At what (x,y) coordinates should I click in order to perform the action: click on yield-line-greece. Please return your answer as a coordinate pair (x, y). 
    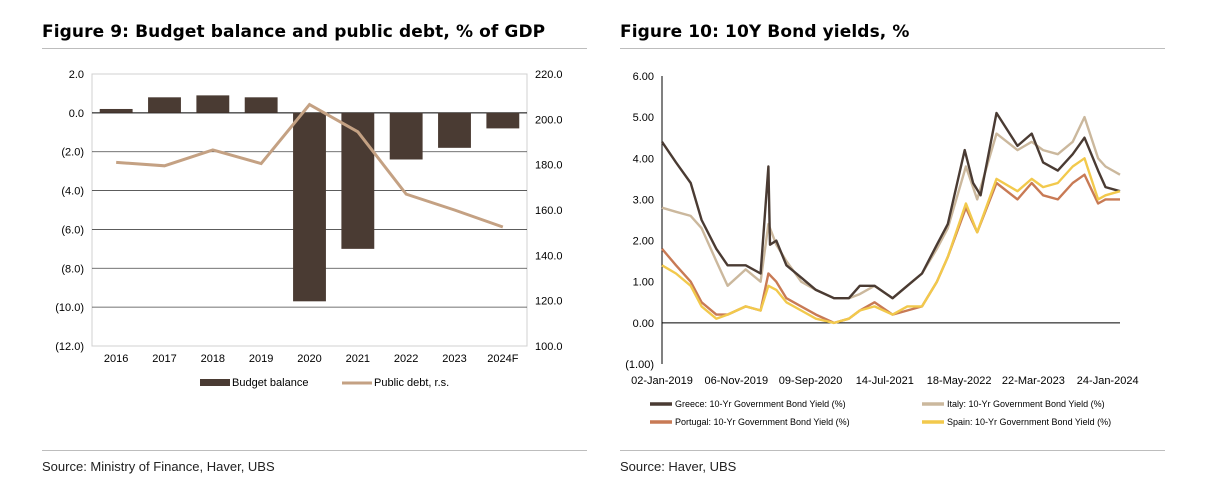
    Looking at the image, I should click on (891, 205).